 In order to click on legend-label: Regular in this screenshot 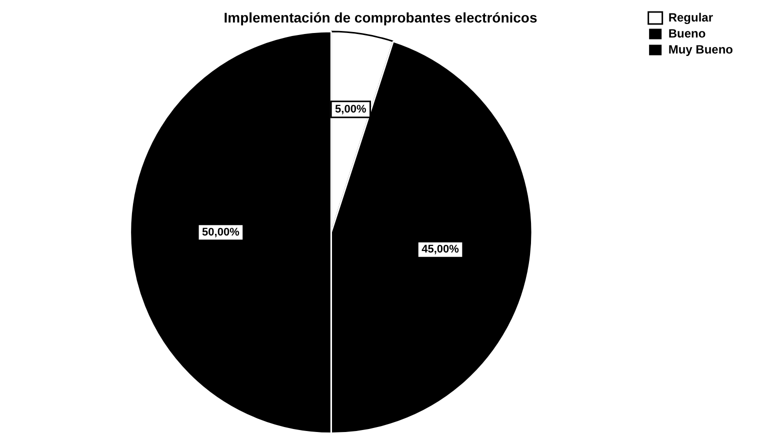, I will do `click(691, 17)`.